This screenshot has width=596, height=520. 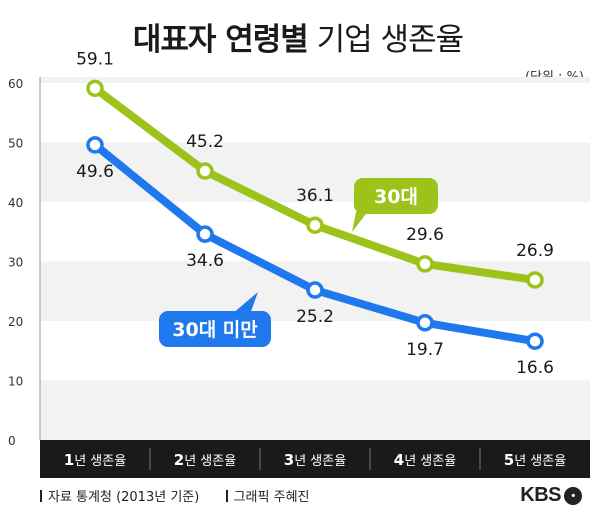 What do you see at coordinates (15, 84) in the screenshot?
I see `y-tick-label: 60` at bounding box center [15, 84].